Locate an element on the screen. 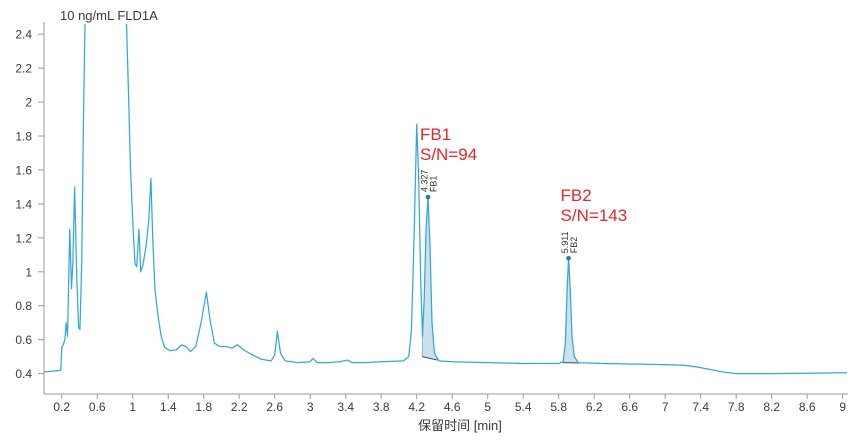 The height and width of the screenshot is (442, 863). y-tick-label: 1.4 is located at coordinates (23, 204).